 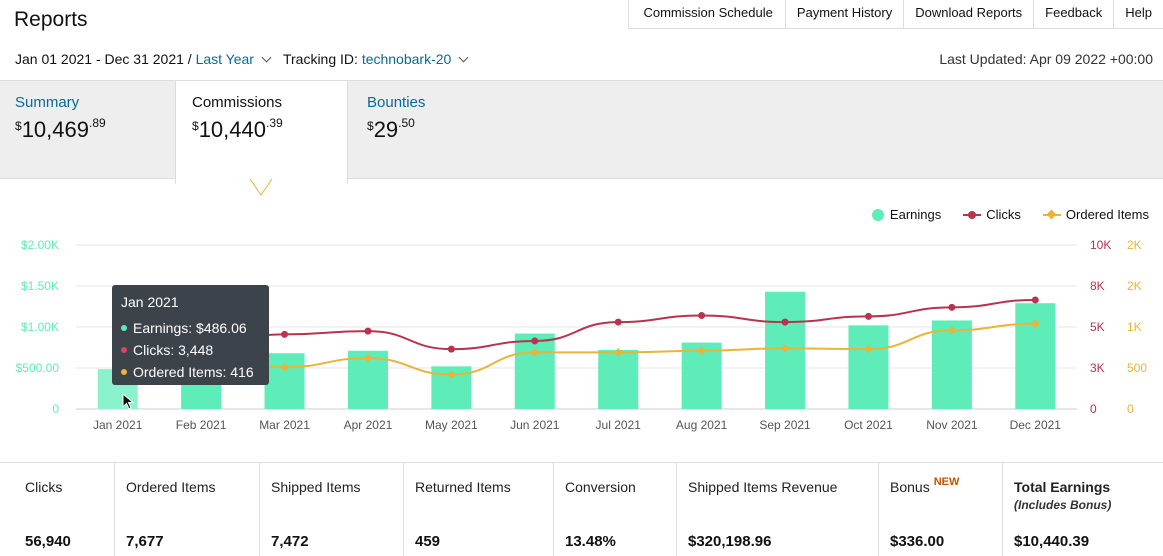 What do you see at coordinates (57, 509) in the screenshot?
I see `stat-clicks: Clicks 56,940` at bounding box center [57, 509].